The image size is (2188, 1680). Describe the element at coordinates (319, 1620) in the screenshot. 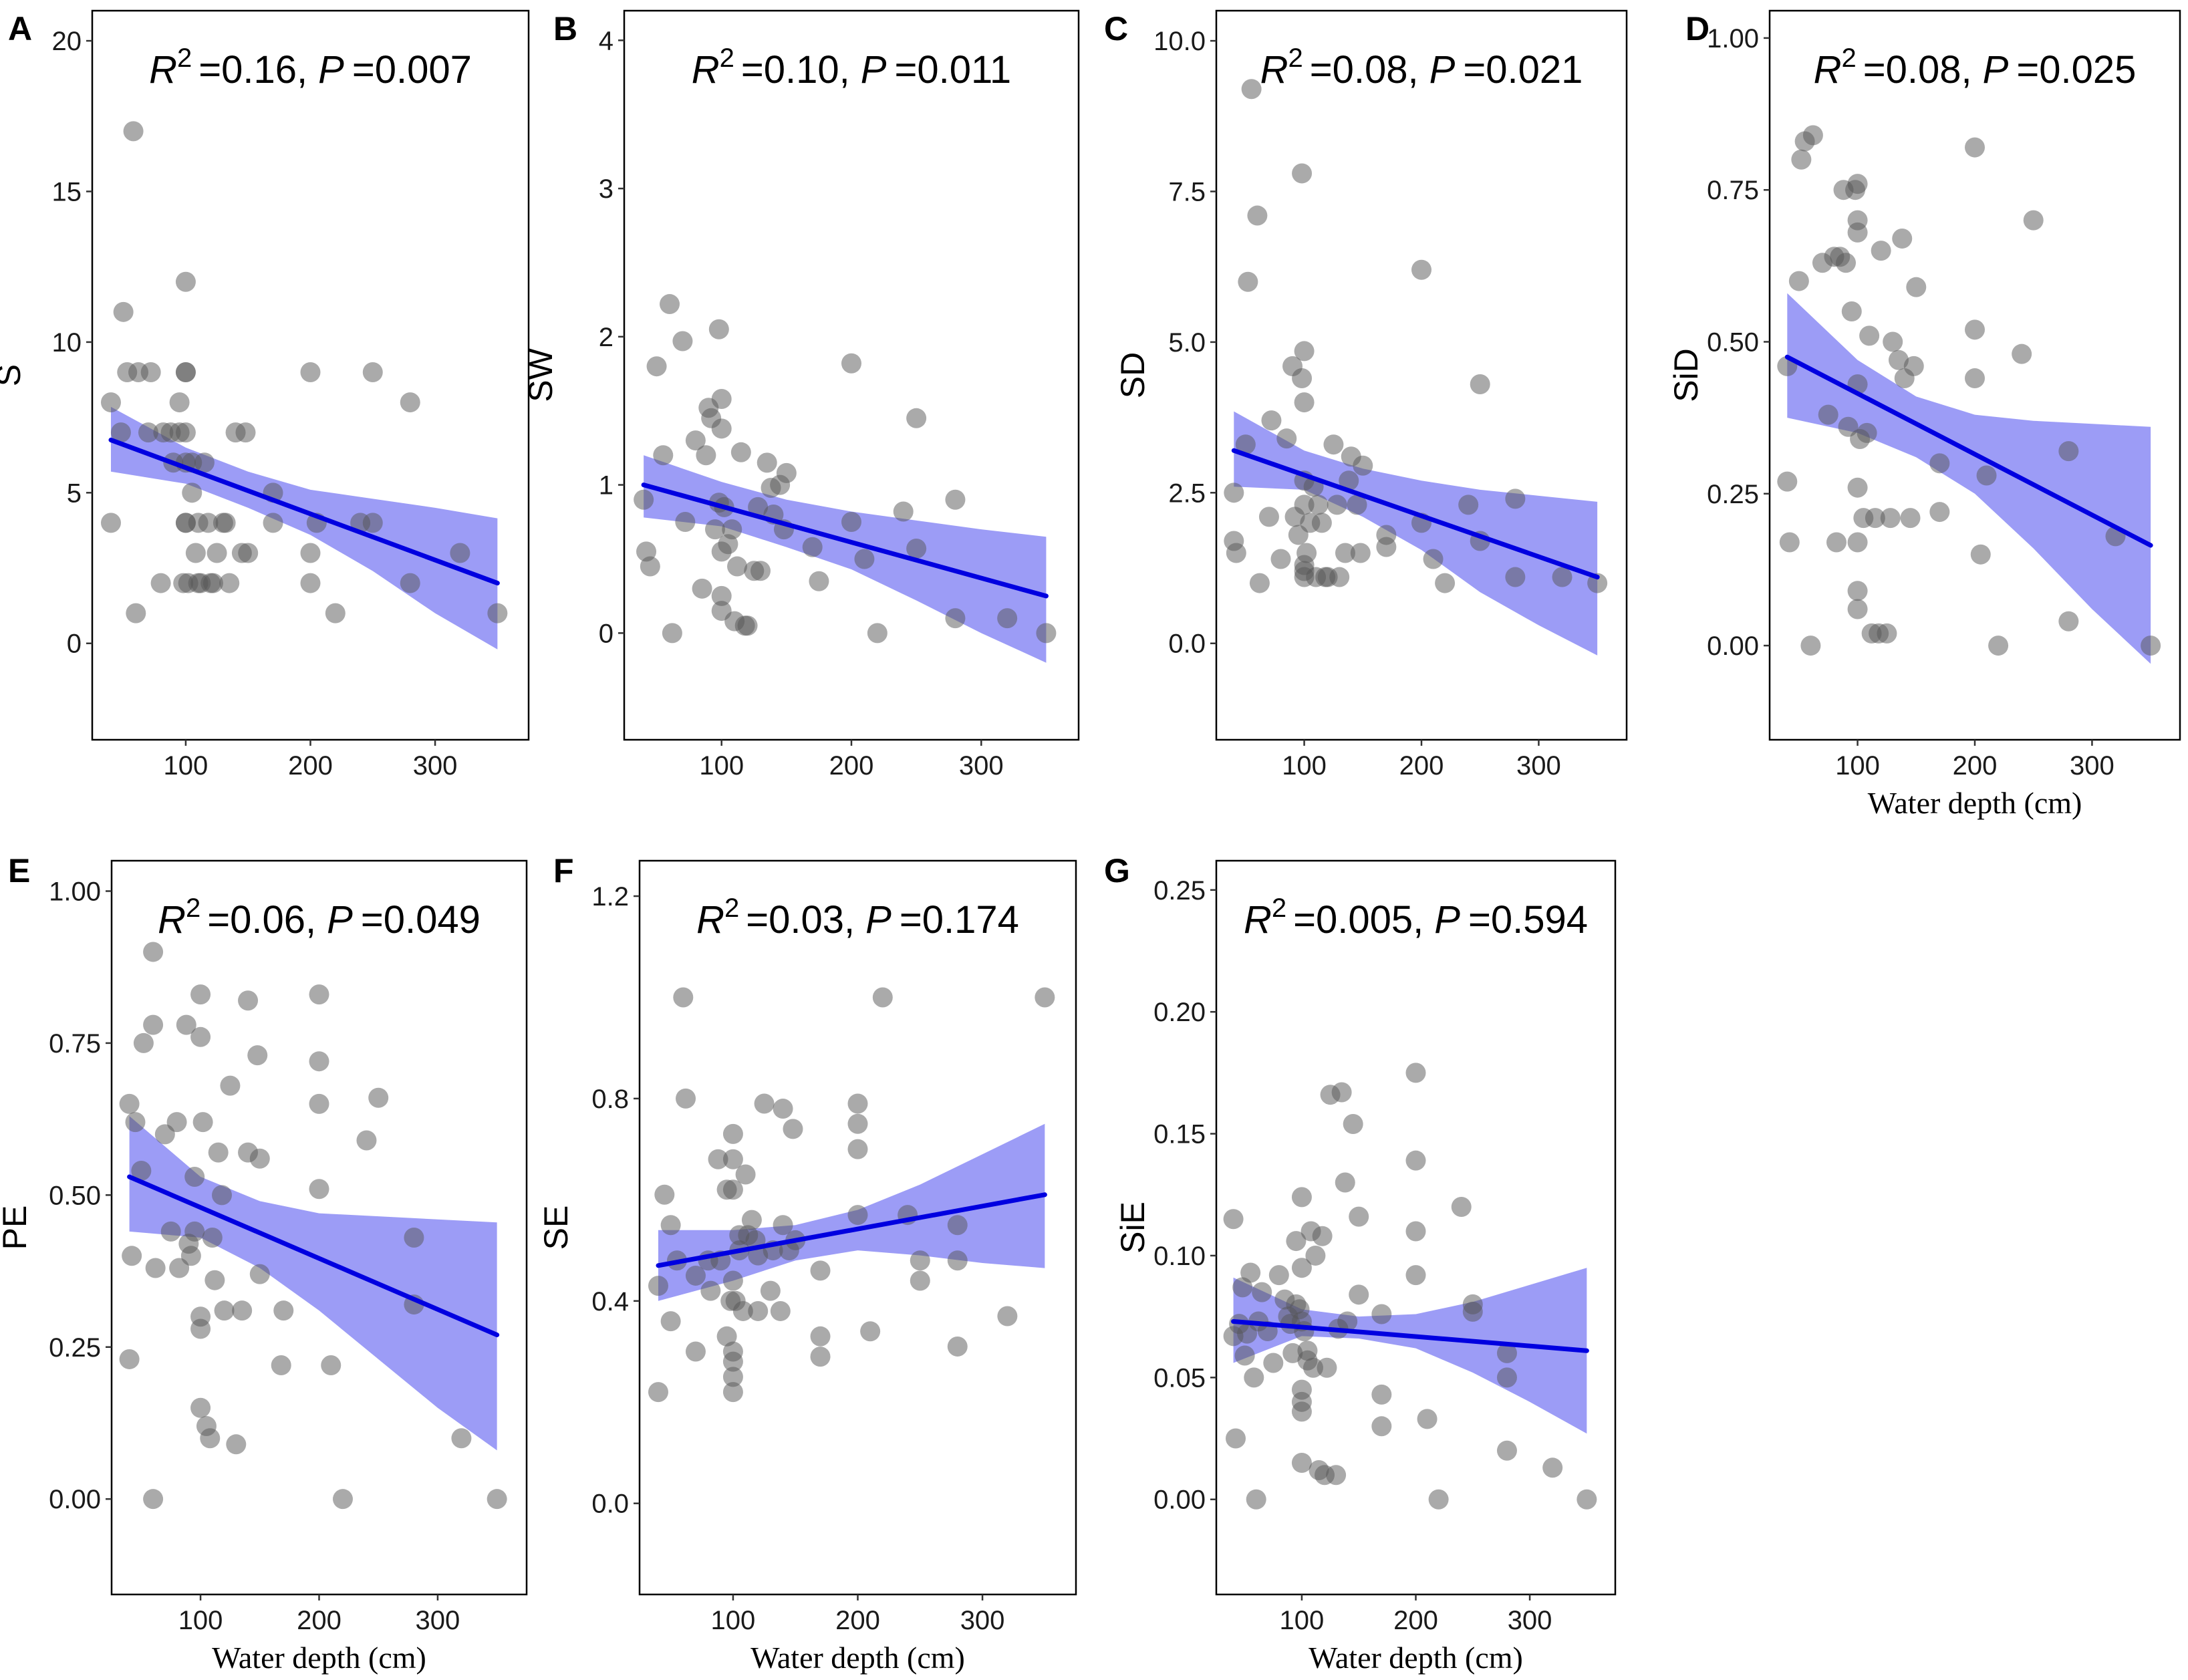

I see `x-tick-label: 200` at that location.